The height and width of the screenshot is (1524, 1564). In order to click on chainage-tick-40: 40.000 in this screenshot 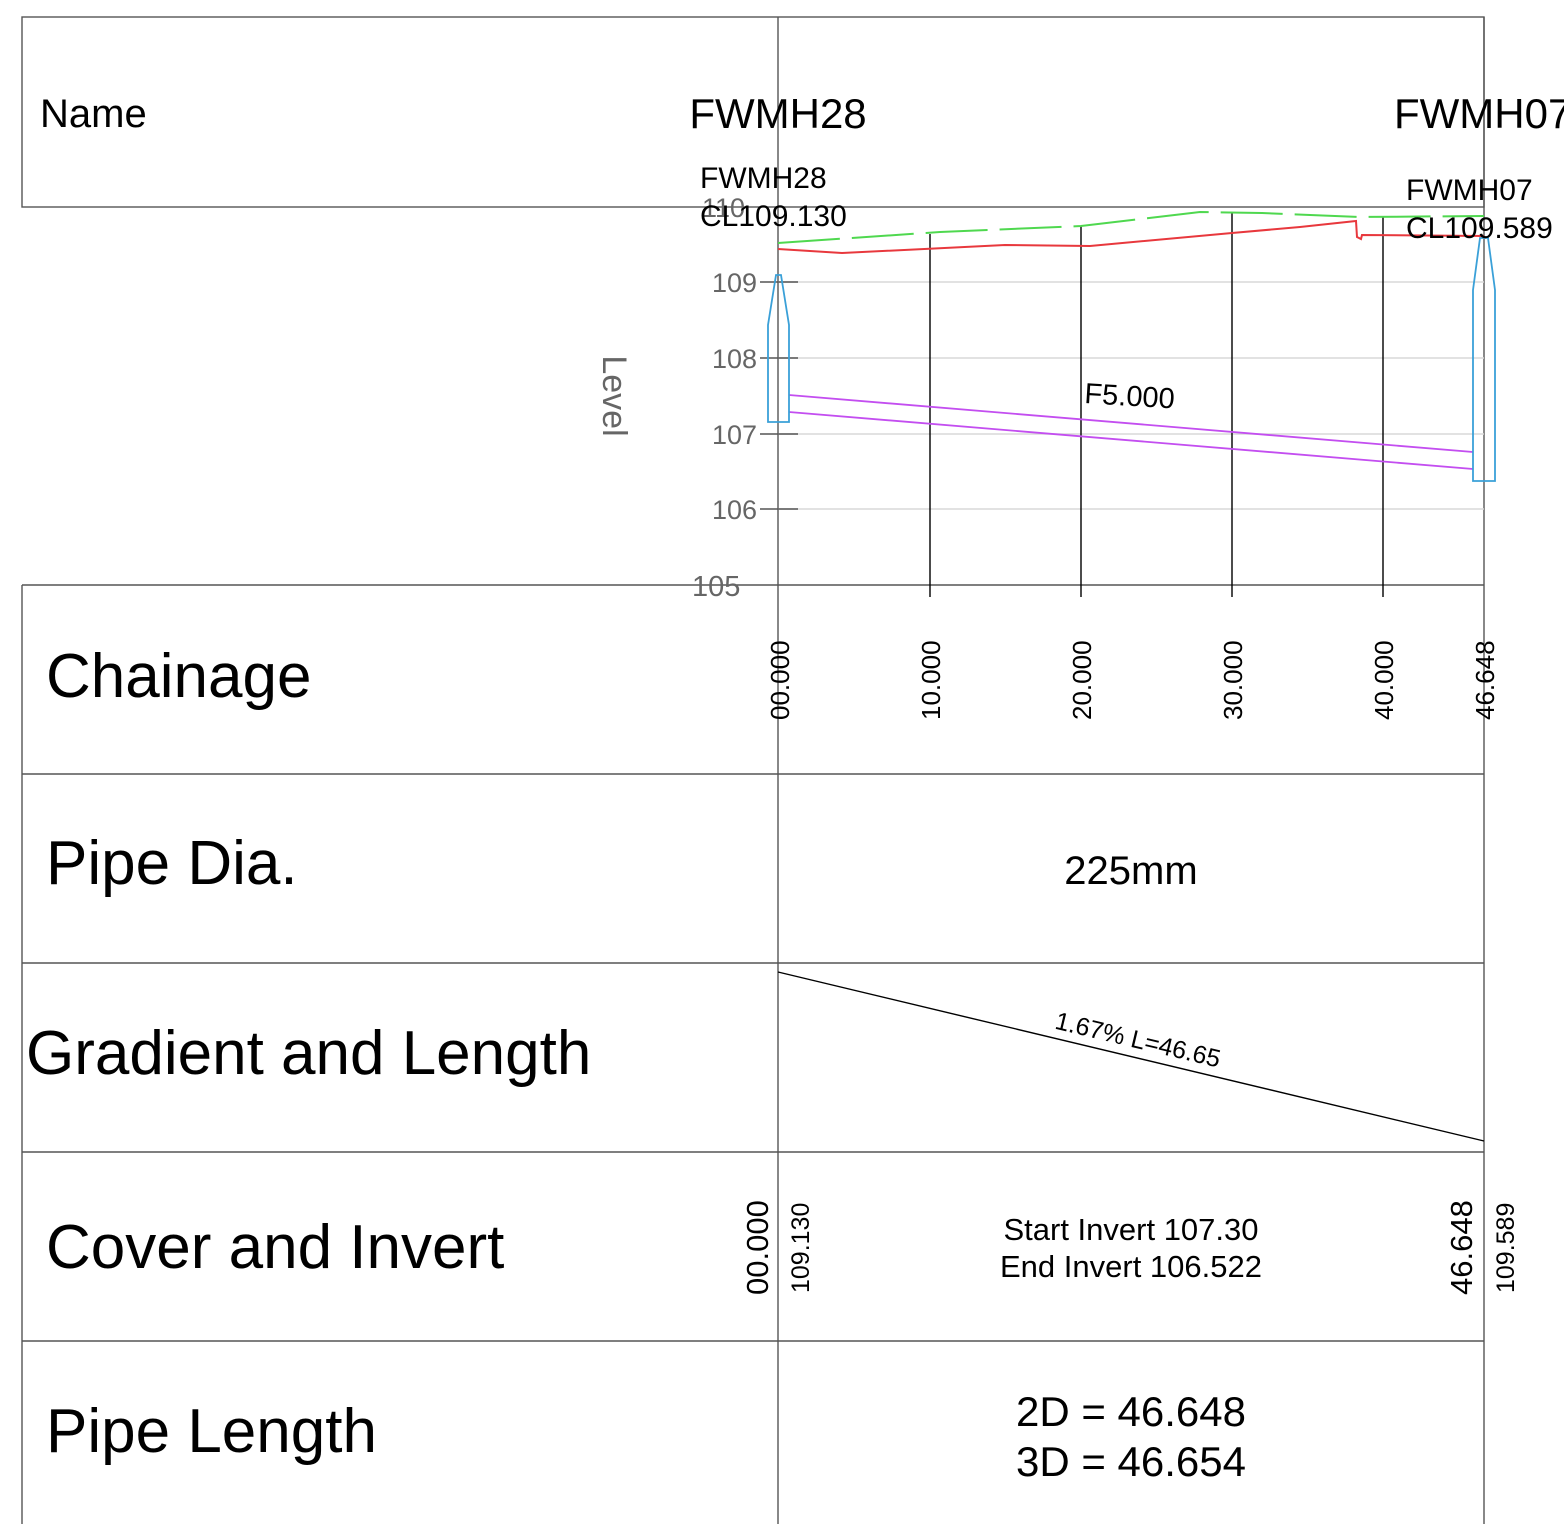, I will do `click(1384, 680)`.